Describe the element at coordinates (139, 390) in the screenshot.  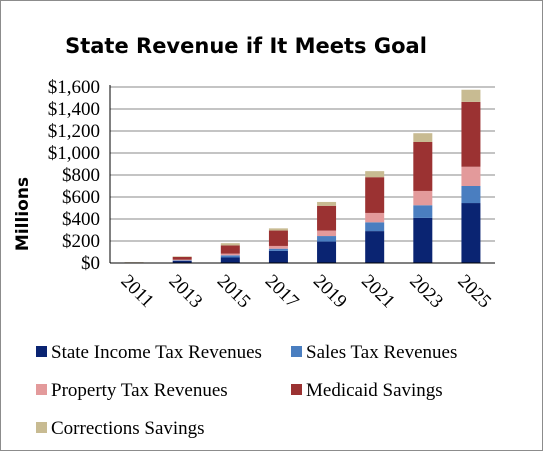
I see `legend-label: Property Tax Revenues` at that location.